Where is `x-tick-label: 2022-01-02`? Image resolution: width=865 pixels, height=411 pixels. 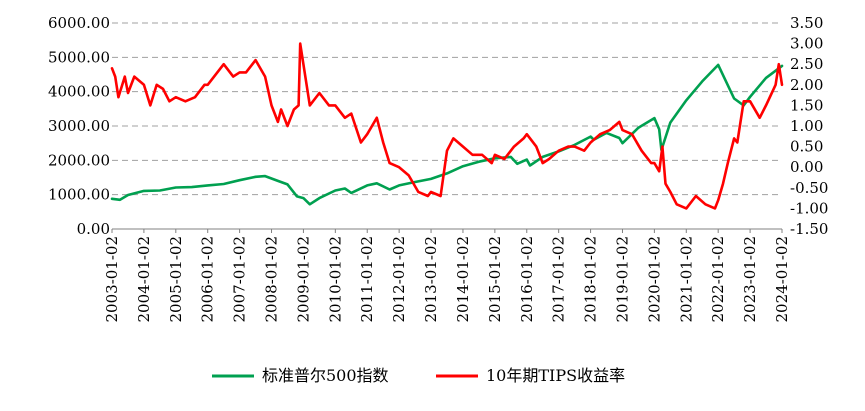
x-tick-label: 2022-01-02 is located at coordinates (718, 279).